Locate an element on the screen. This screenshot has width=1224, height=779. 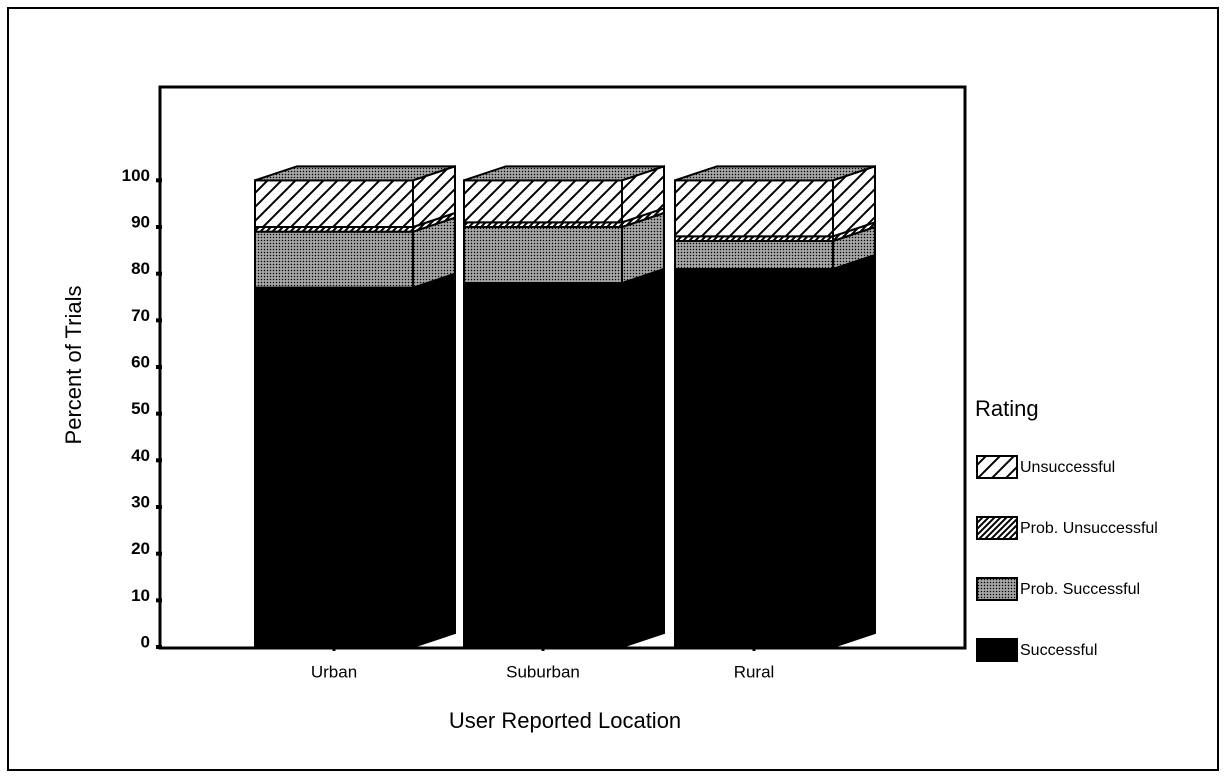
legend-label: Successful is located at coordinates (1058, 650).